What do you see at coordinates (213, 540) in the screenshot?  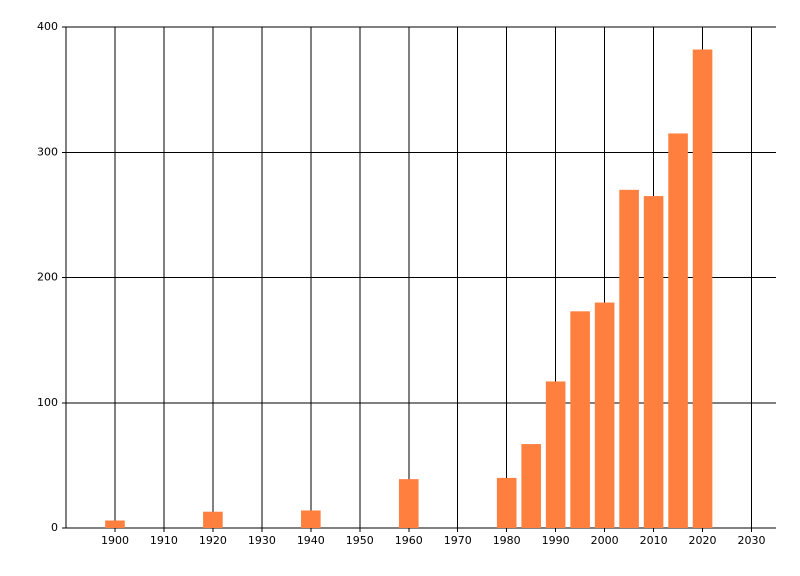 I see `x-tick-label: 1920` at bounding box center [213, 540].